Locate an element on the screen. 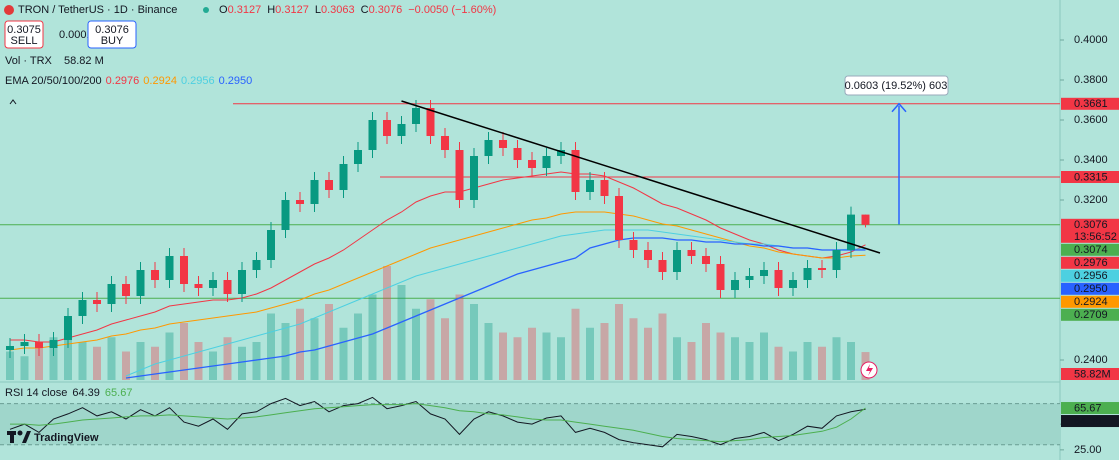 This screenshot has width=1119, height=460. rsi-pane is located at coordinates (530, 422).